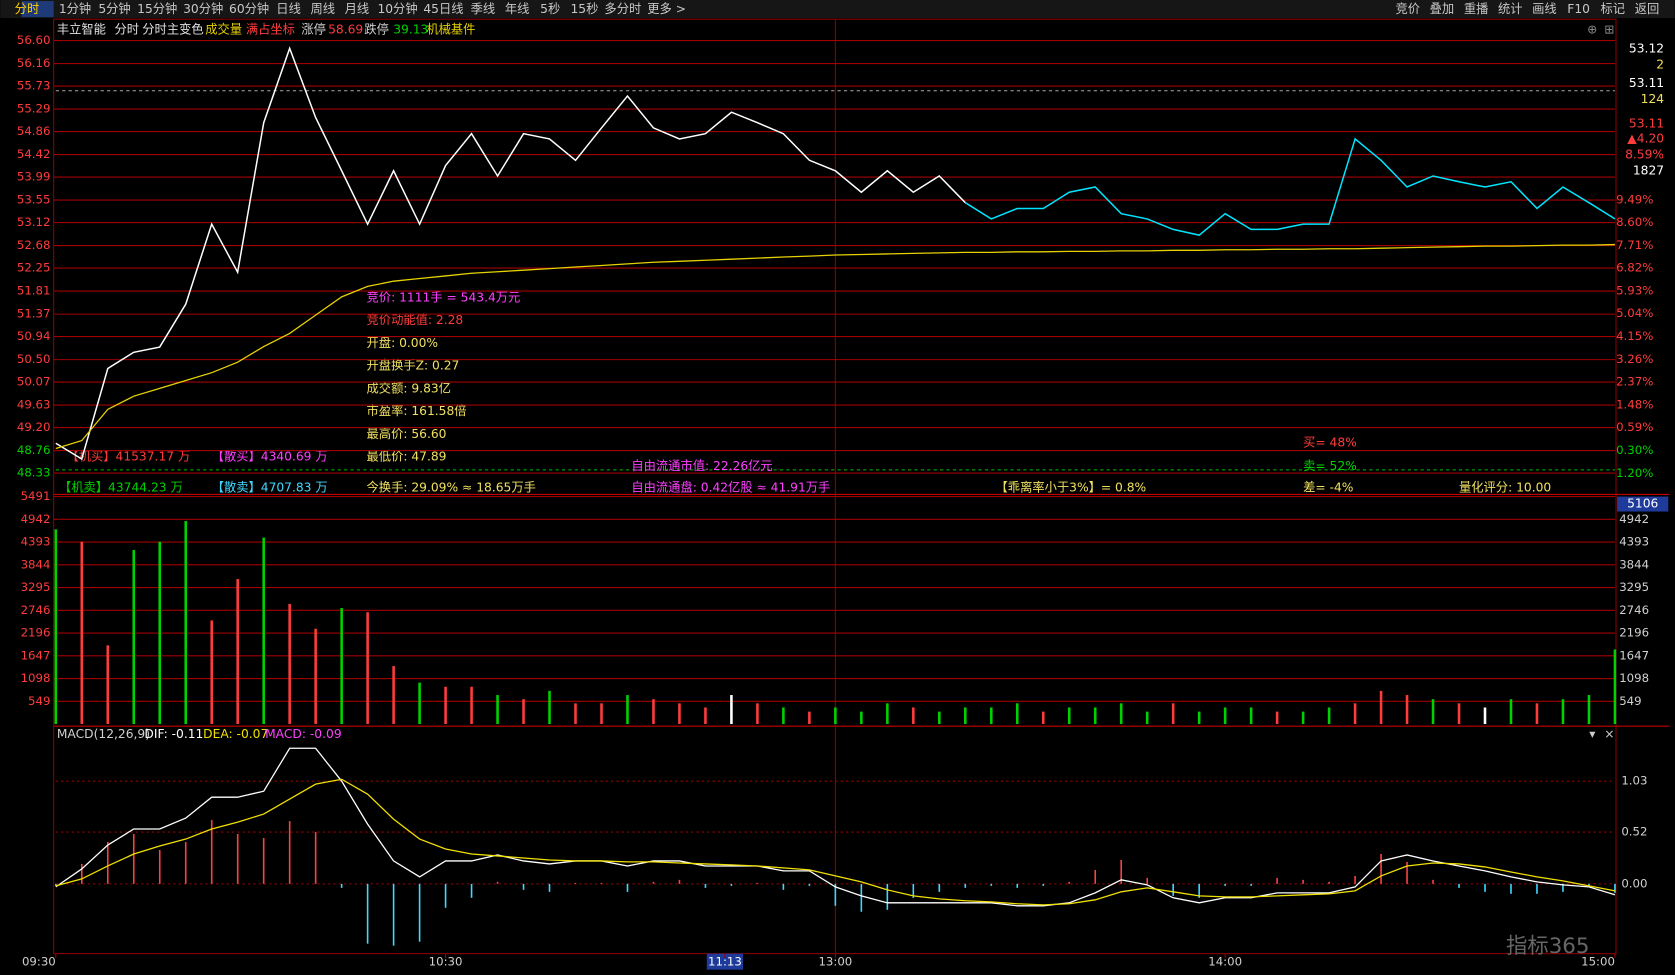 The height and width of the screenshot is (975, 1675). What do you see at coordinates (249, 8) in the screenshot?
I see `toolbar-tab: 60分钟` at bounding box center [249, 8].